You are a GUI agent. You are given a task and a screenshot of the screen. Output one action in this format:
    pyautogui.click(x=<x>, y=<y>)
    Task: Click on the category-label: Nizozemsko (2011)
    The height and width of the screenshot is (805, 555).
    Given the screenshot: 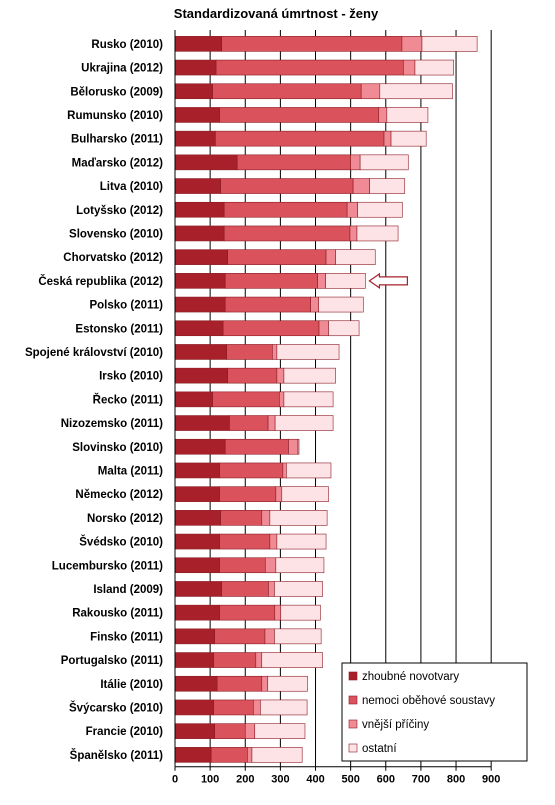 What is the action you would take?
    pyautogui.click(x=112, y=424)
    